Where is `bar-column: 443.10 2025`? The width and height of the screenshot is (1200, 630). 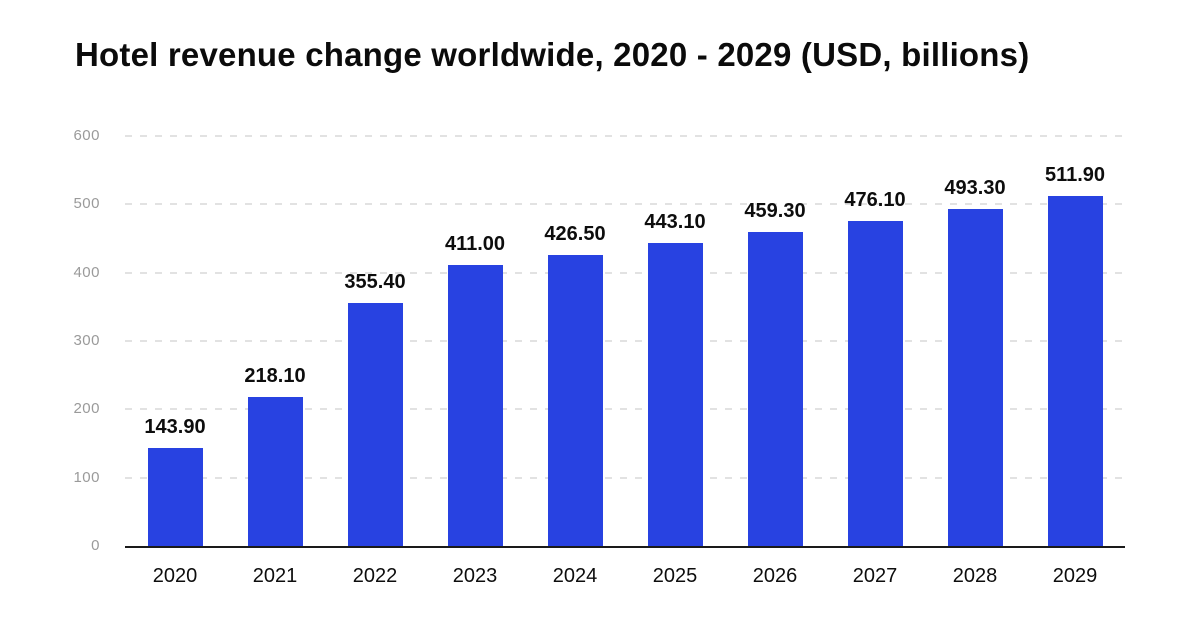 bar-column: 443.10 2025 is located at coordinates (675, 361).